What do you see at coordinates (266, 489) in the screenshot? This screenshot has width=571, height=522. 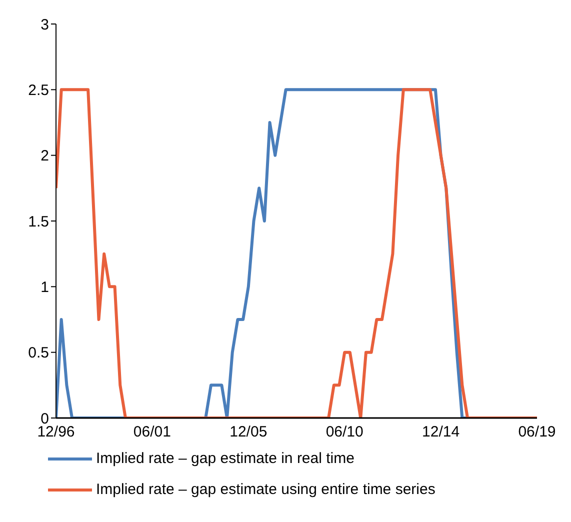 I see `legend-label: Implied rate – gap estimate using entire time series` at bounding box center [266, 489].